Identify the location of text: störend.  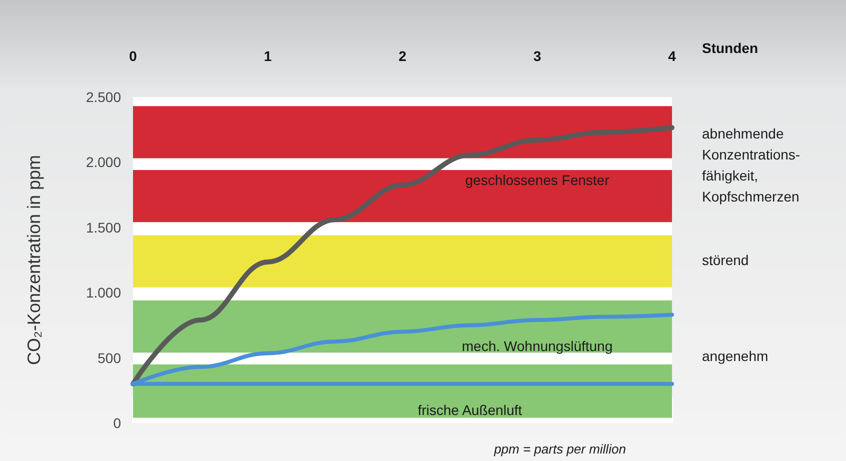
(725, 260).